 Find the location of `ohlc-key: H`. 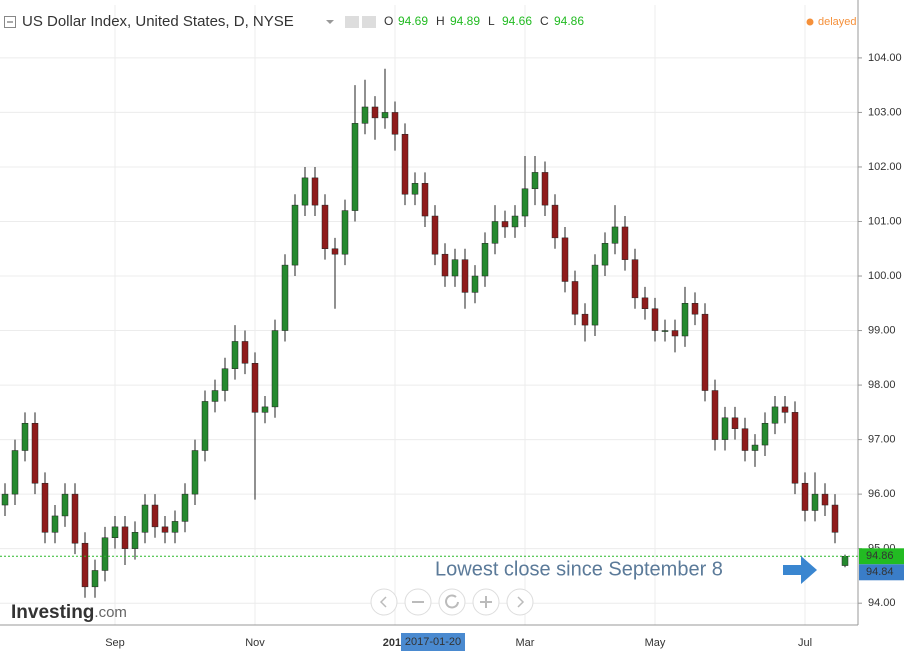

ohlc-key: H is located at coordinates (440, 21).